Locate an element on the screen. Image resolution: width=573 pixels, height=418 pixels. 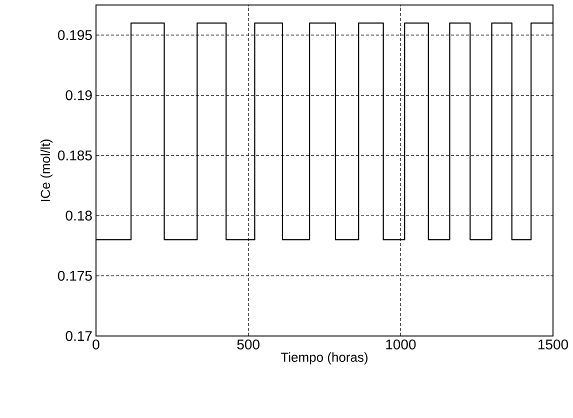
y-axis-title: ICe (mol/lt) is located at coordinates (46, 171).